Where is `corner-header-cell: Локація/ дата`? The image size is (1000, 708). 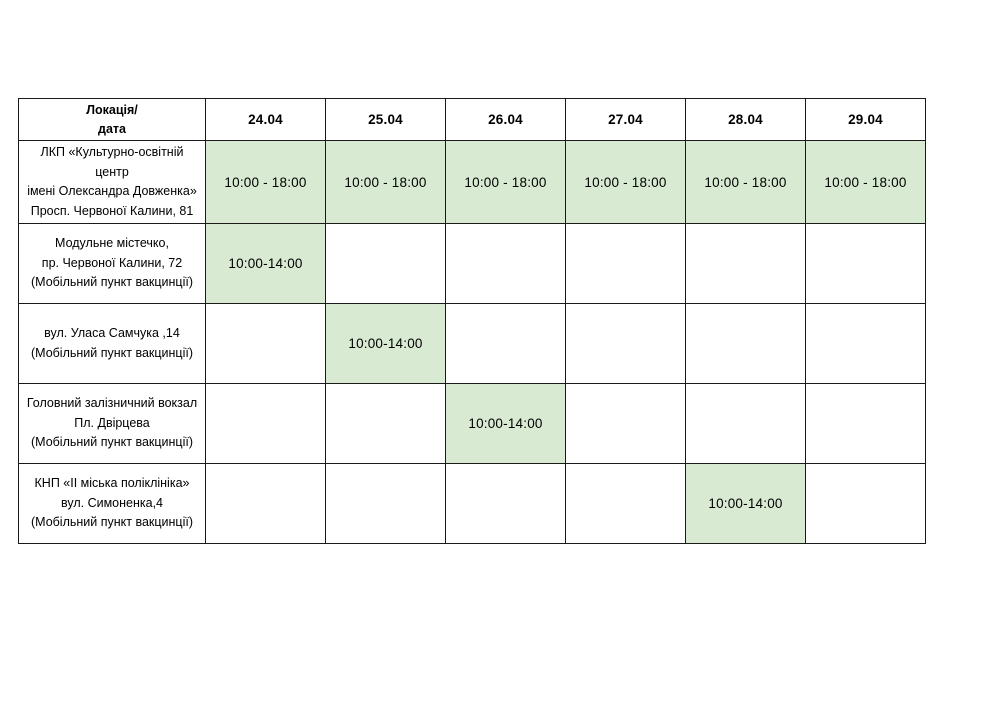 corner-header-cell: Локація/ дата is located at coordinates (112, 119).